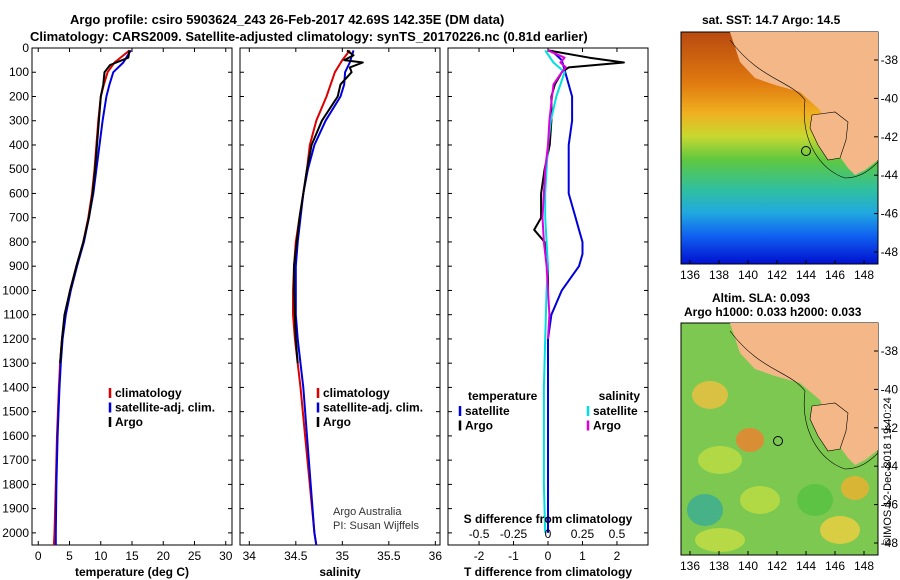 This screenshot has height=580, width=900. What do you see at coordinates (15, 509) in the screenshot?
I see `depth-tick-label: 1900` at bounding box center [15, 509].